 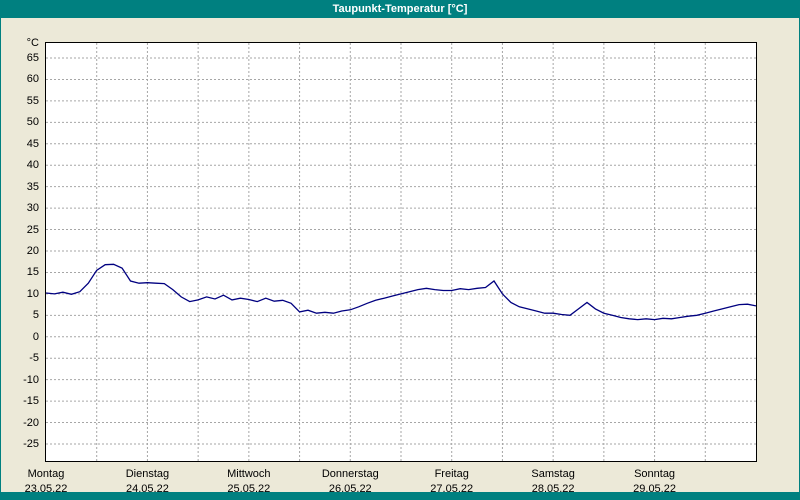 What do you see at coordinates (553, 474) in the screenshot?
I see `day-name: Samstag` at bounding box center [553, 474].